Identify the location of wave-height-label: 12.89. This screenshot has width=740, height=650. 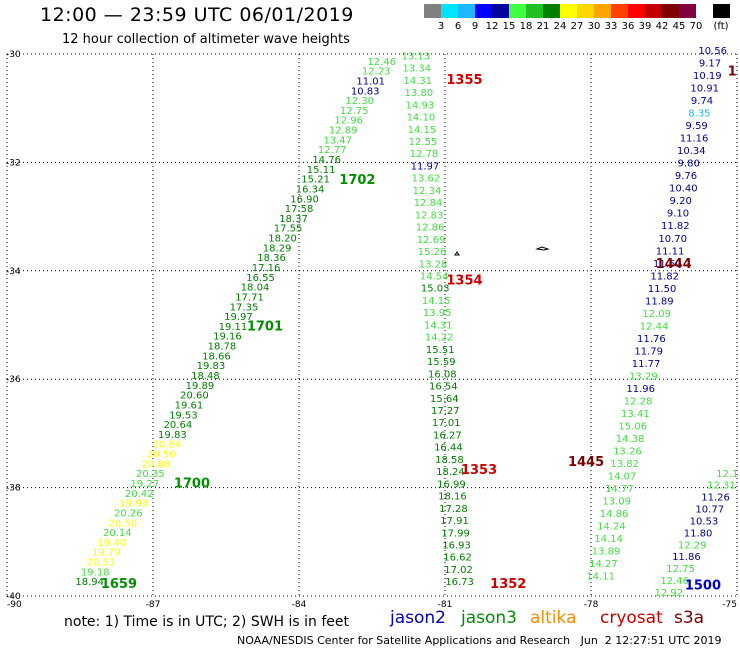
(343, 131).